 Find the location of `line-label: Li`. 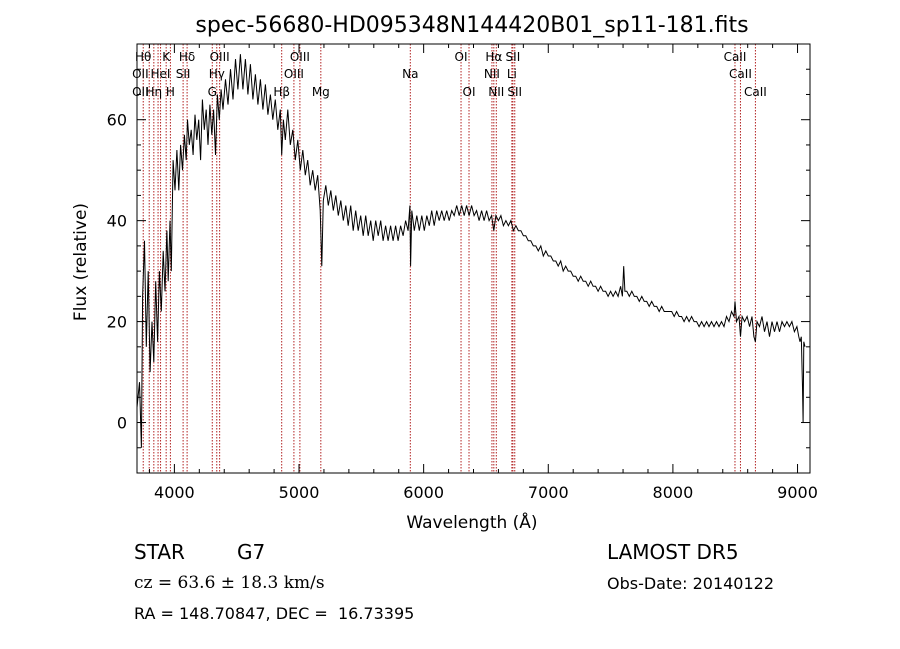

line-label: Li is located at coordinates (512, 74).